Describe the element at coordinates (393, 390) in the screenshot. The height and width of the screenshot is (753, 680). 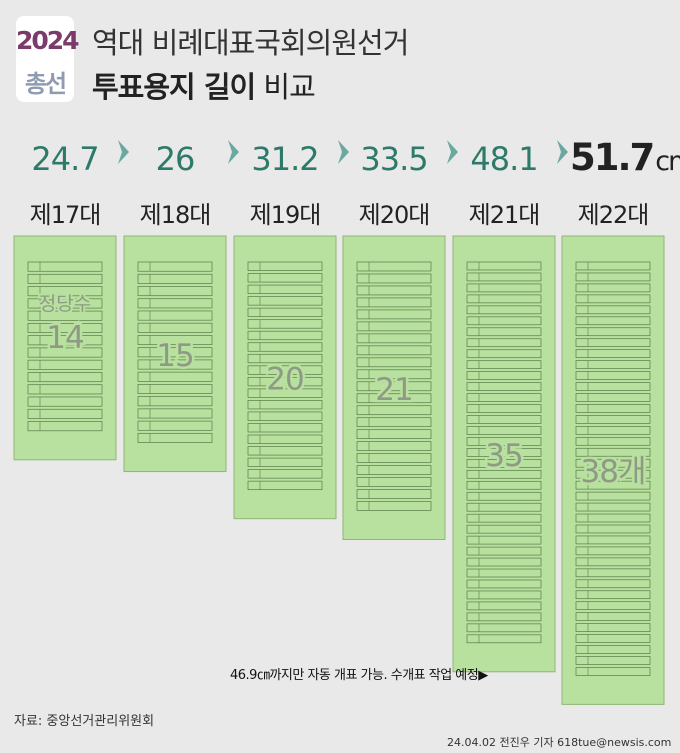
I see `party-count-4: 21` at that location.